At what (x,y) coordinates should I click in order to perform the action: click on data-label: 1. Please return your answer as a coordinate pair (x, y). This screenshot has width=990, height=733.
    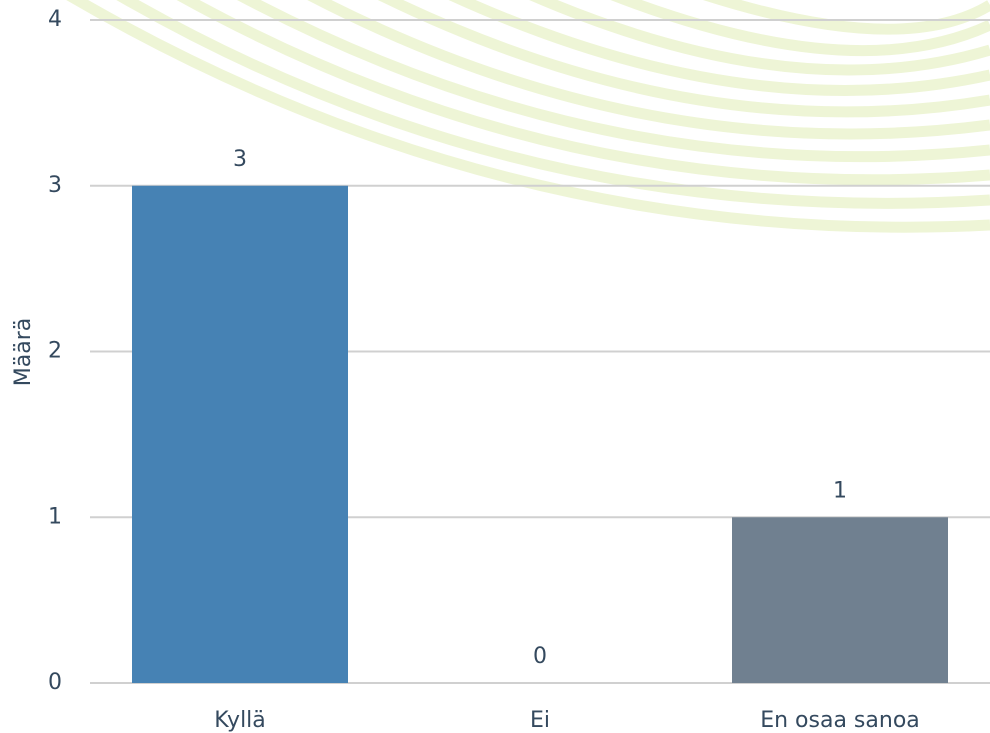
    Looking at the image, I should click on (840, 490).